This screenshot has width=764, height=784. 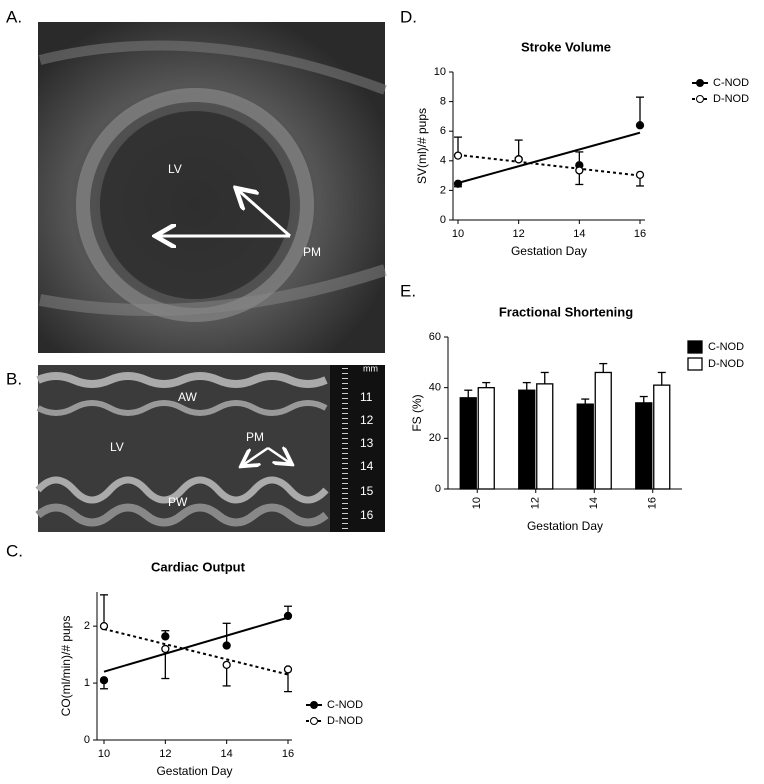 I want to click on y-axis-label: SV(ml)/# pups, so click(x=422, y=146).